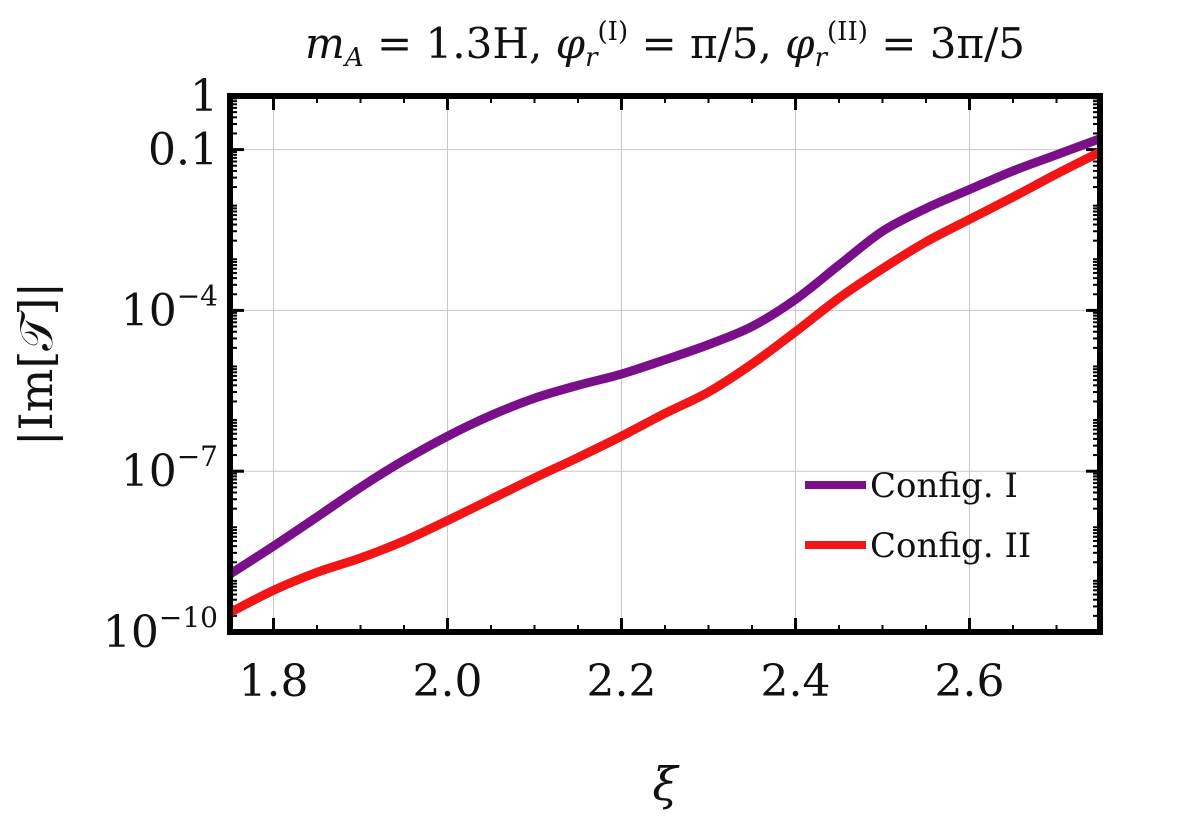 The height and width of the screenshot is (819, 1200). I want to click on x-tick-label: 2.6, so click(970, 681).